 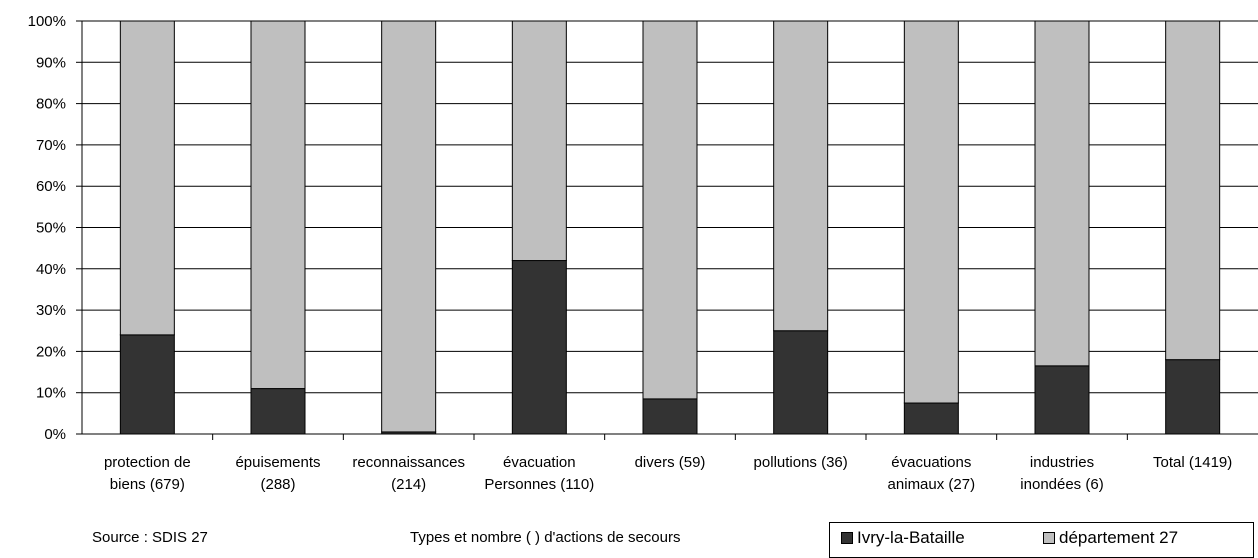 What do you see at coordinates (1041, 540) in the screenshot?
I see `legend: Ivry-la-Bataille département 27` at bounding box center [1041, 540].